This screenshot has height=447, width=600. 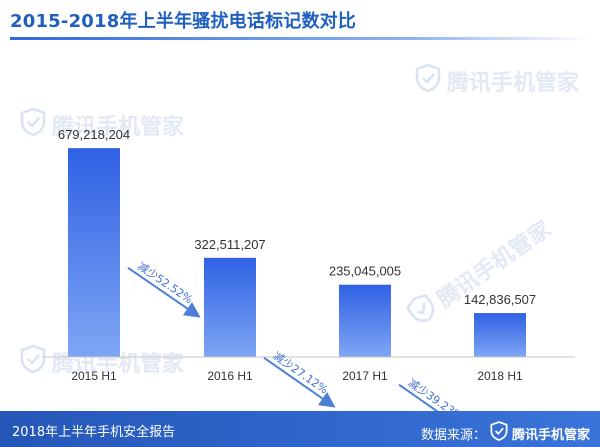 What do you see at coordinates (500, 299) in the screenshot?
I see `value-label: 142,836,507` at bounding box center [500, 299].